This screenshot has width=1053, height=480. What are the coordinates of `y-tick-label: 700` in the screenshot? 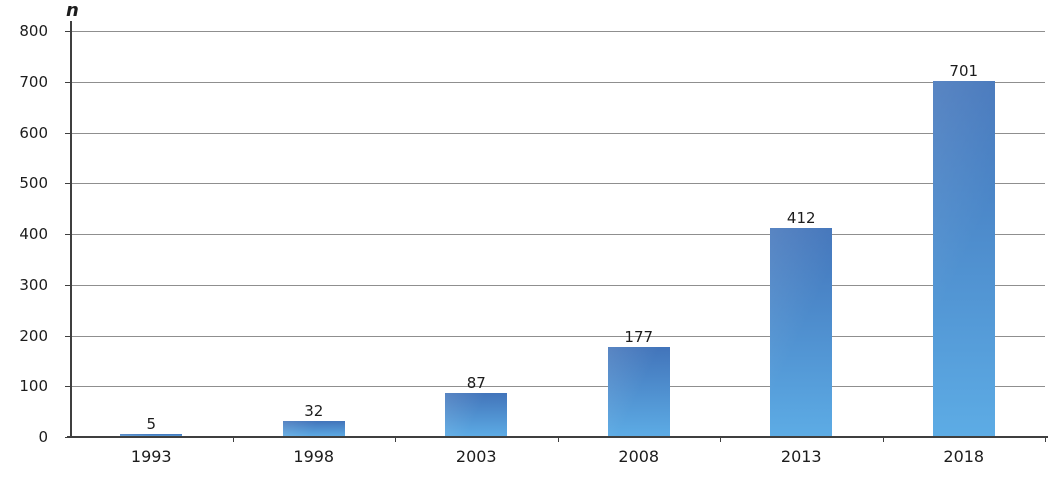 It's located at (33, 81).